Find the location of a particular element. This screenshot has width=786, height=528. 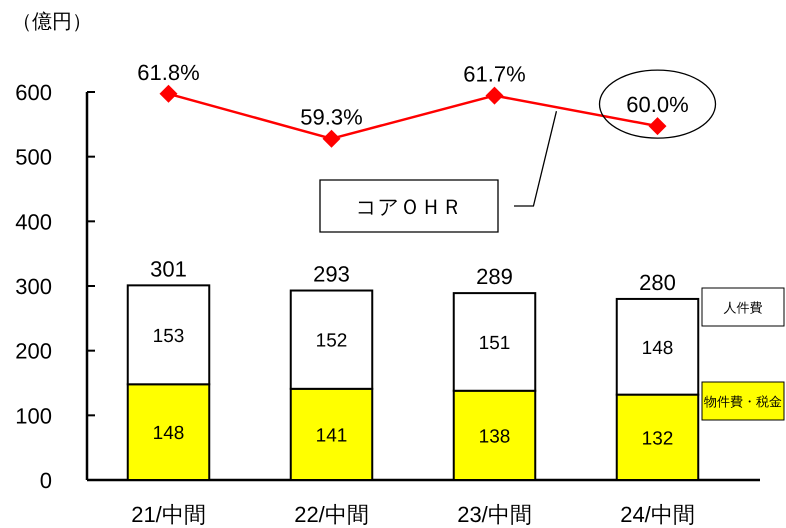

total-label: 280 is located at coordinates (657, 282).